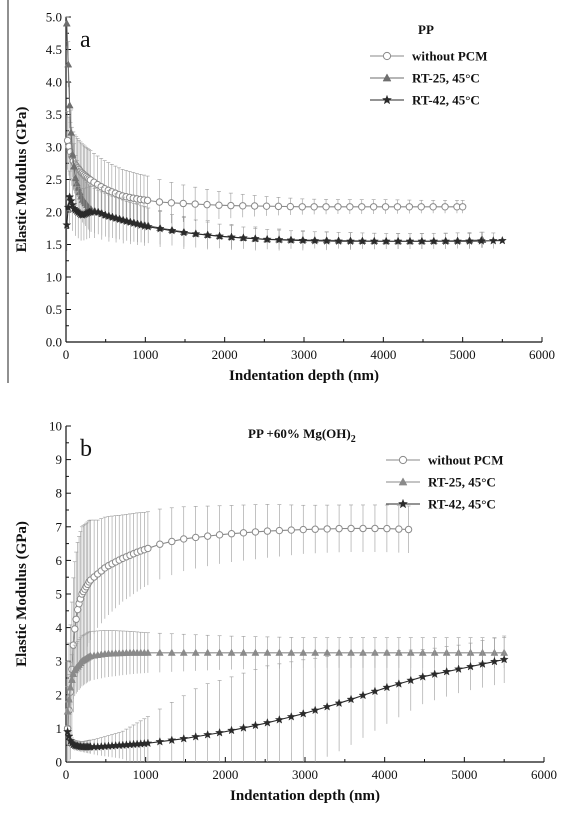 The image size is (572, 814). What do you see at coordinates (542, 354) in the screenshot?
I see `x-tick-label: 6000` at bounding box center [542, 354].